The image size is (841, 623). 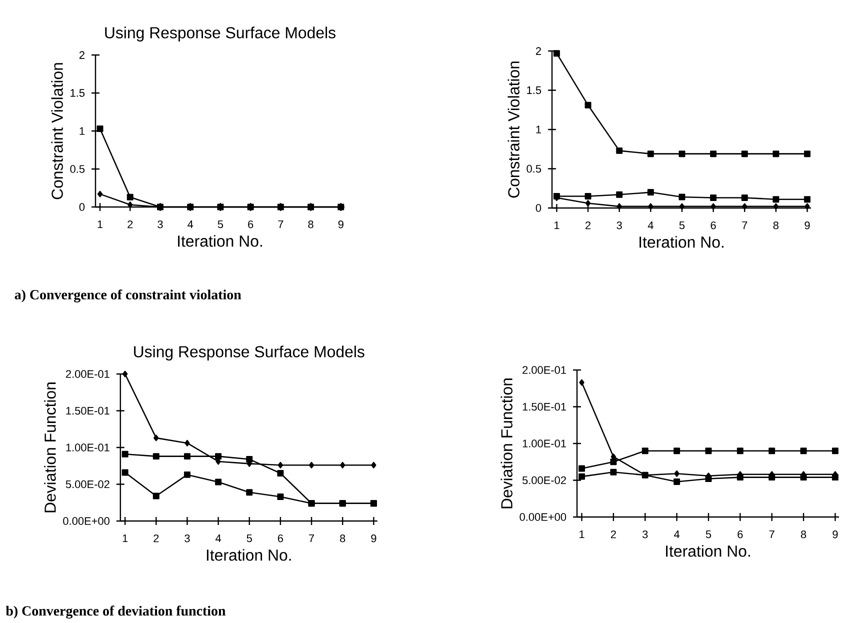 I want to click on text: b) Convergence of deviation function, so click(x=116, y=612).